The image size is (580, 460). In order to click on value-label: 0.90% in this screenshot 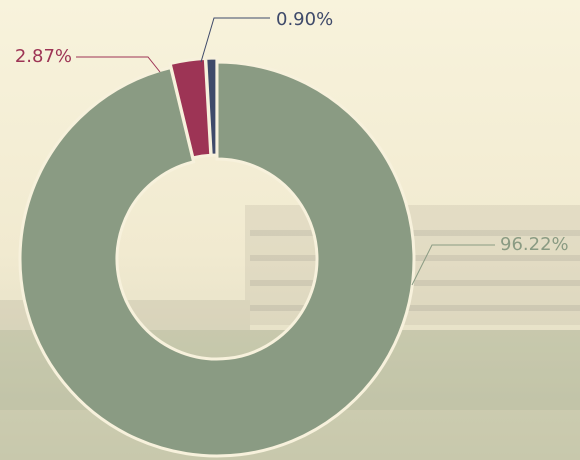, I will do `click(304, 19)`.